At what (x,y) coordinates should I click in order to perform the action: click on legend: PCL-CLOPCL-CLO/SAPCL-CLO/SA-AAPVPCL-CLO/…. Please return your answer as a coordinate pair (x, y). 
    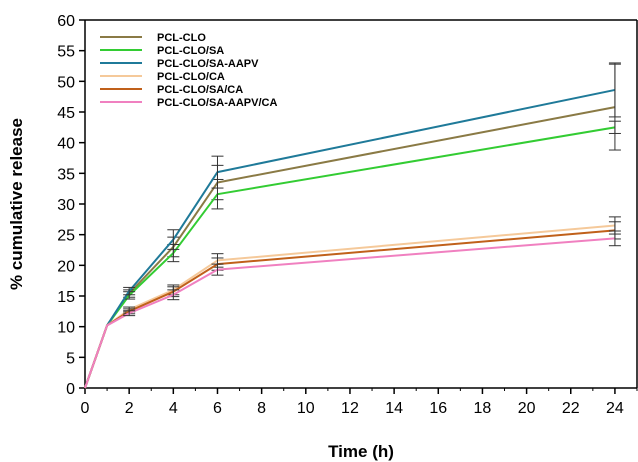
    Looking at the image, I should click on (188, 70).